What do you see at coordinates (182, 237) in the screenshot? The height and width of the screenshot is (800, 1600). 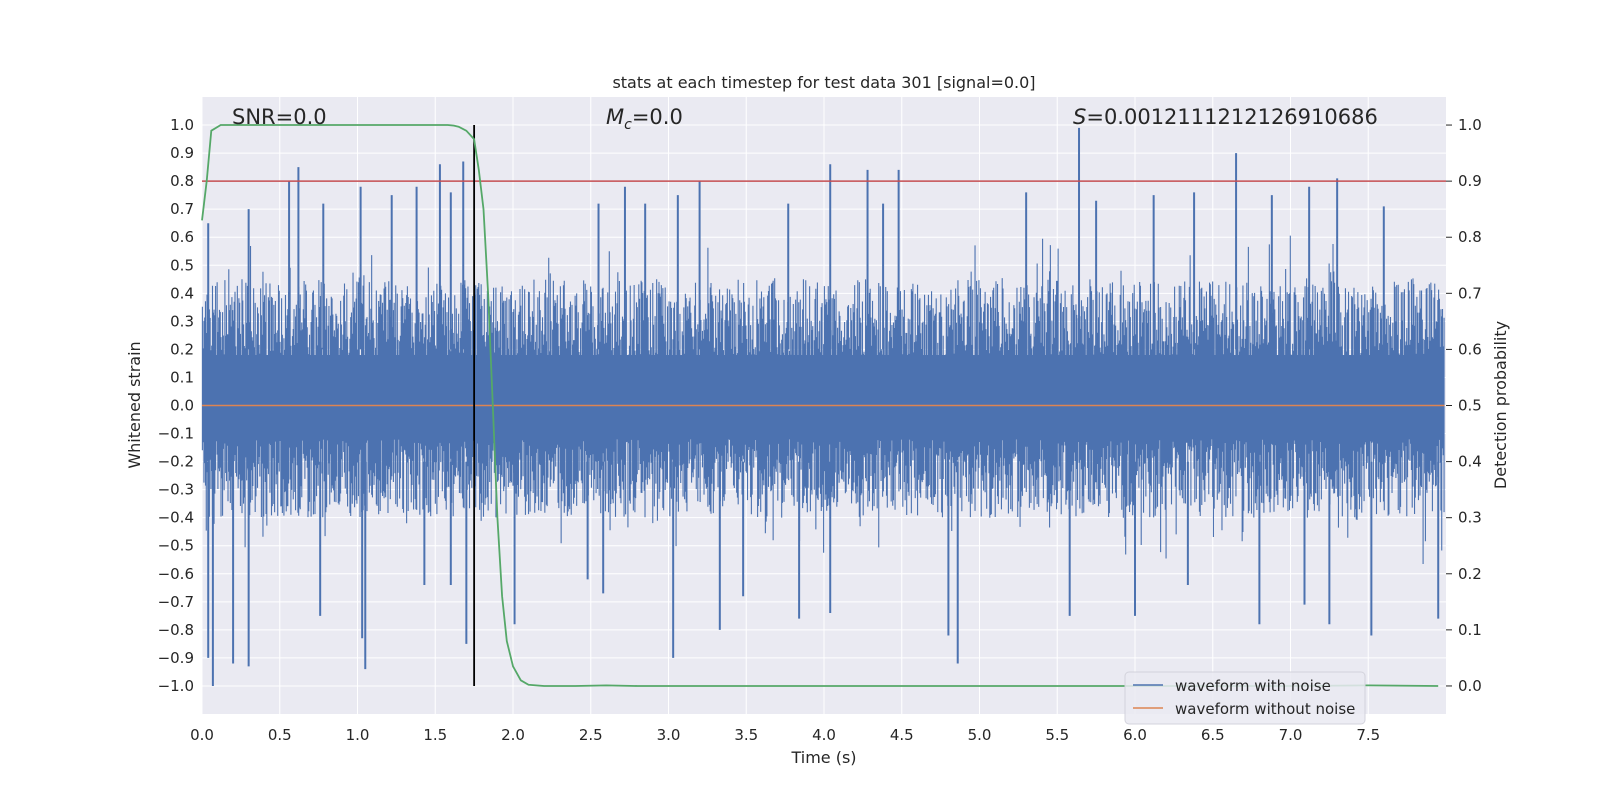 I see `y-tick-label: 0.6` at bounding box center [182, 237].